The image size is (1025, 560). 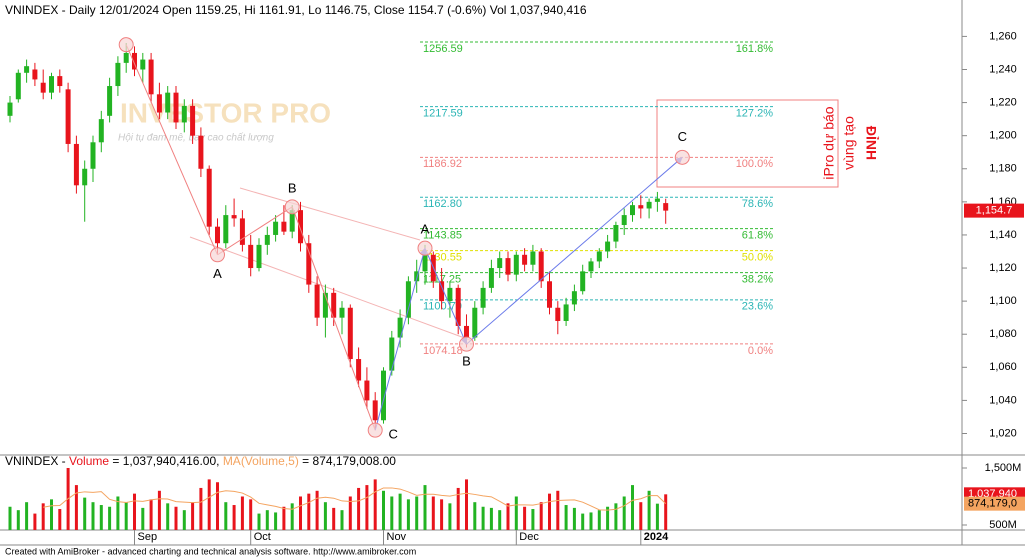 What do you see at coordinates (760, 351) in the screenshot?
I see `fib-ratio-label: 0.0%` at bounding box center [760, 351].